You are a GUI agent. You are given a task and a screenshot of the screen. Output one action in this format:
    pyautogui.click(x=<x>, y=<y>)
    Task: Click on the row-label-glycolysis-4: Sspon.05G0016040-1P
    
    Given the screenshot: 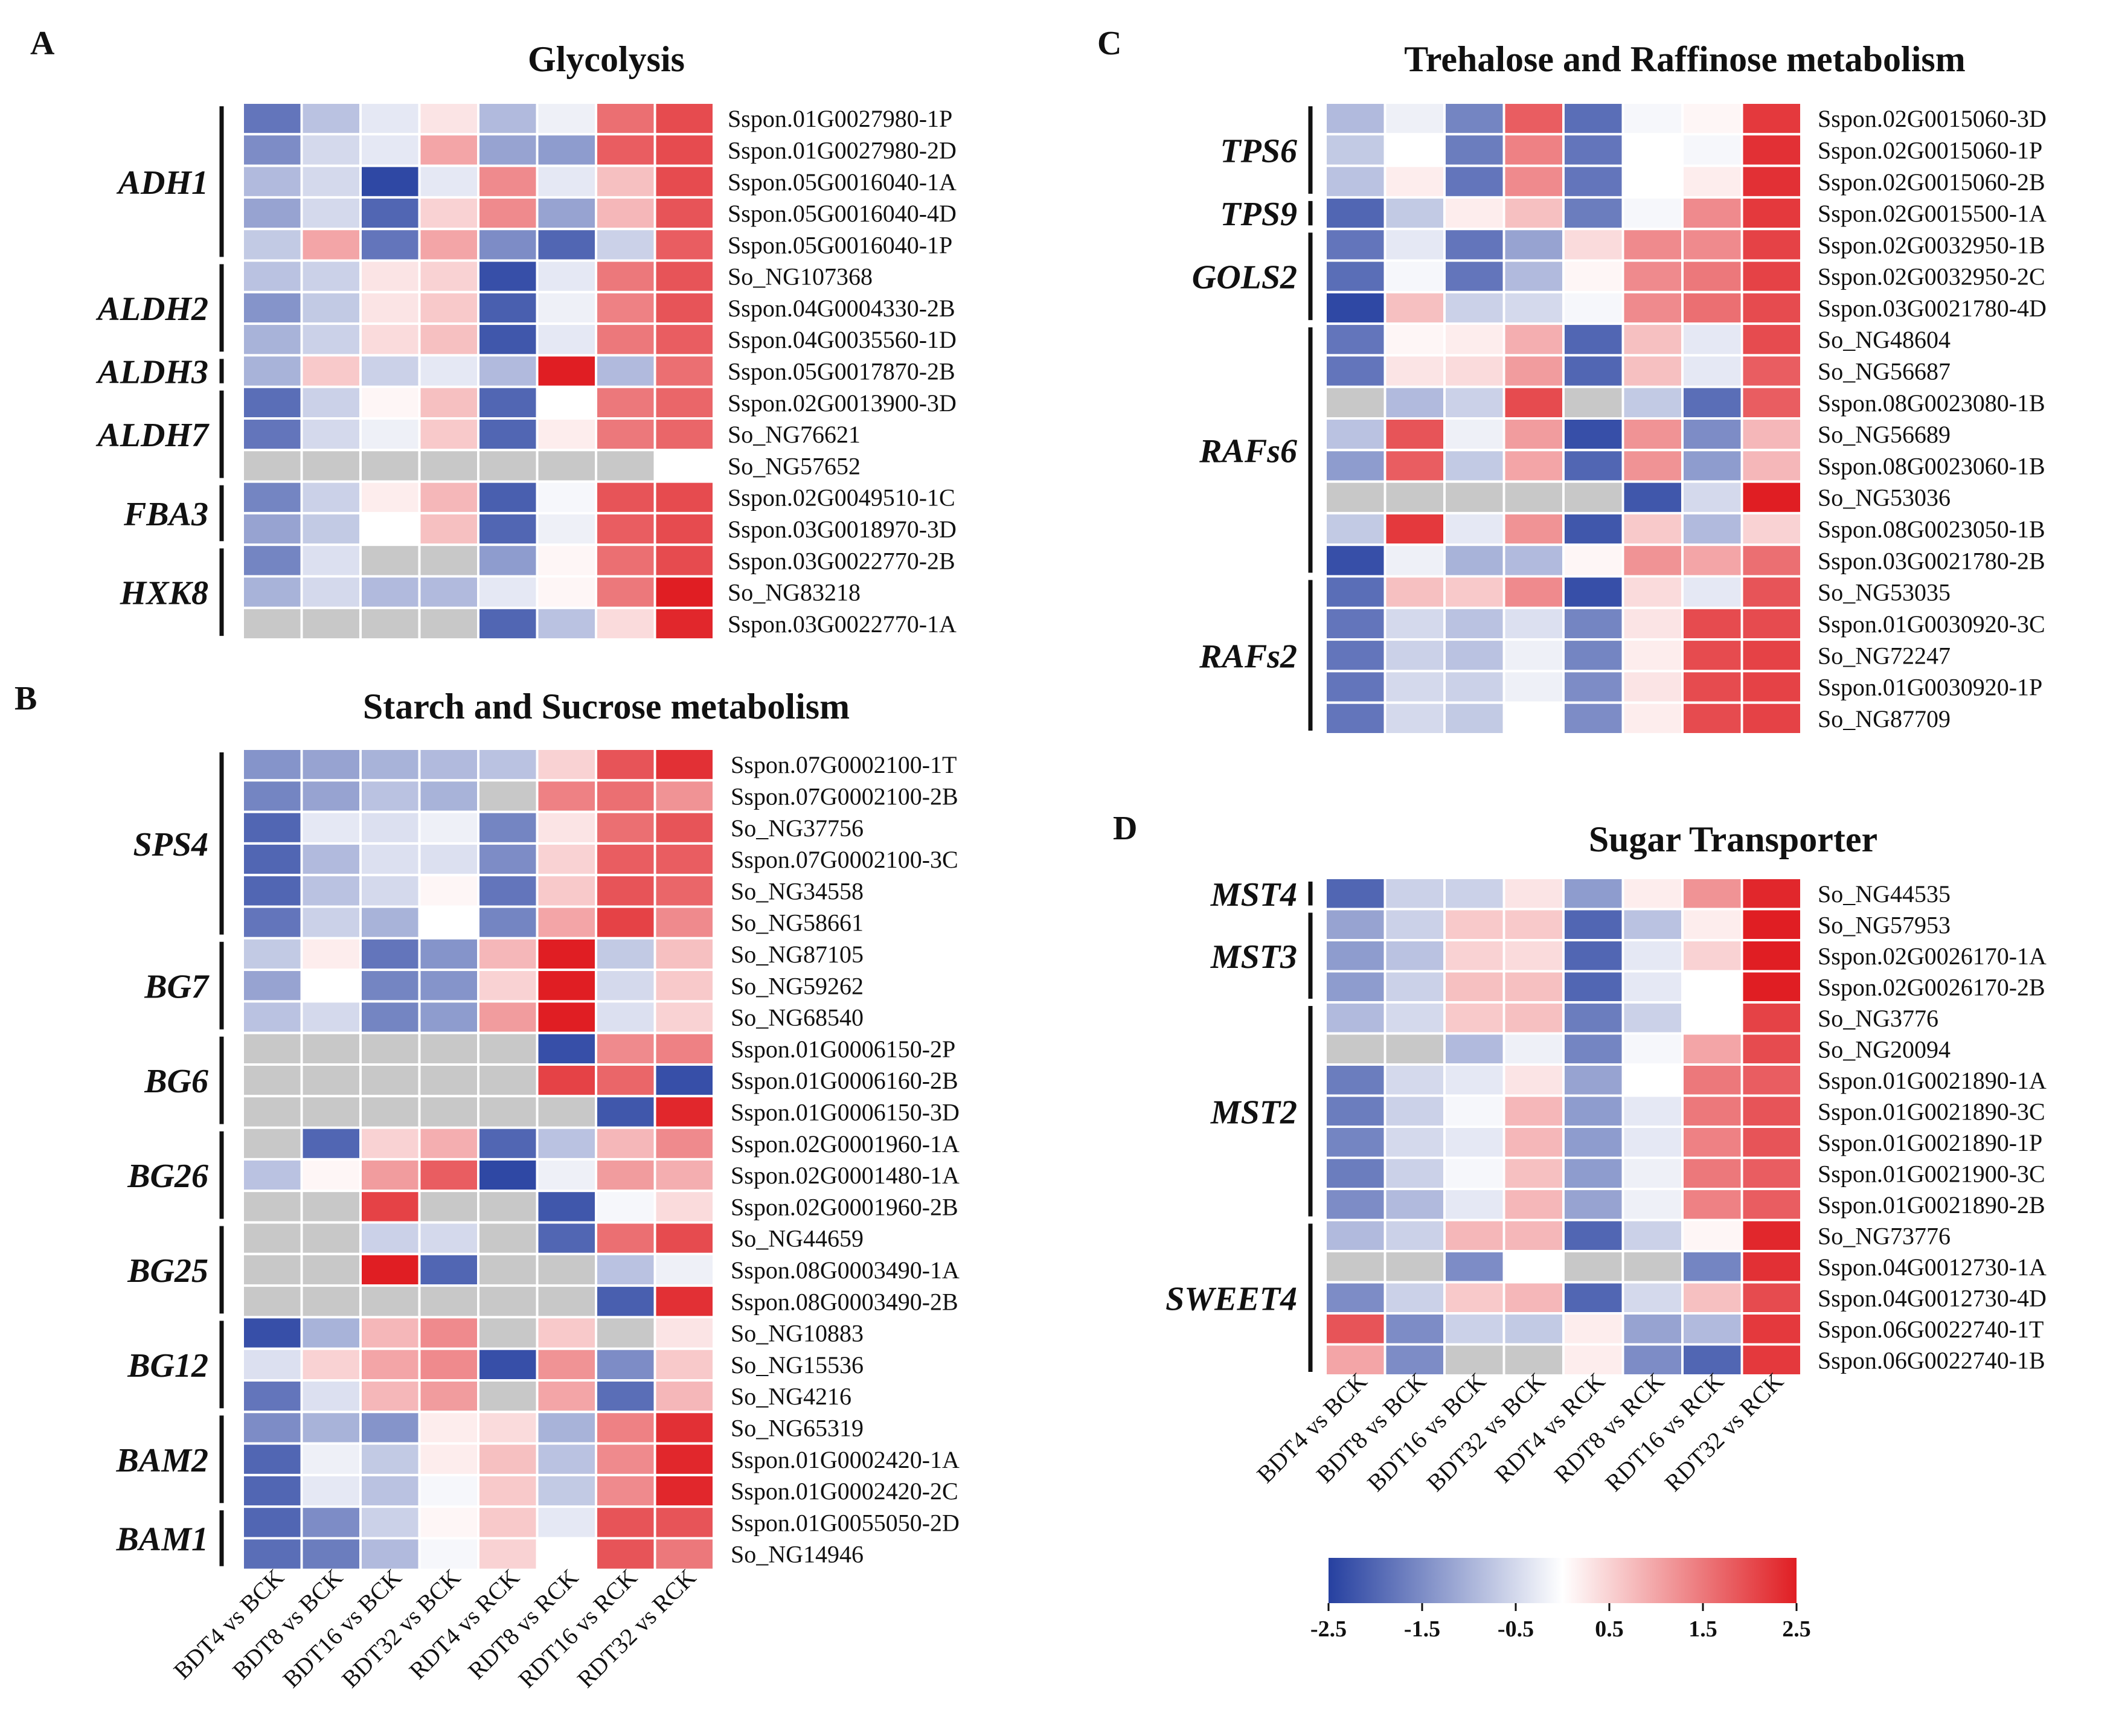 What is the action you would take?
    pyautogui.click(x=840, y=244)
    